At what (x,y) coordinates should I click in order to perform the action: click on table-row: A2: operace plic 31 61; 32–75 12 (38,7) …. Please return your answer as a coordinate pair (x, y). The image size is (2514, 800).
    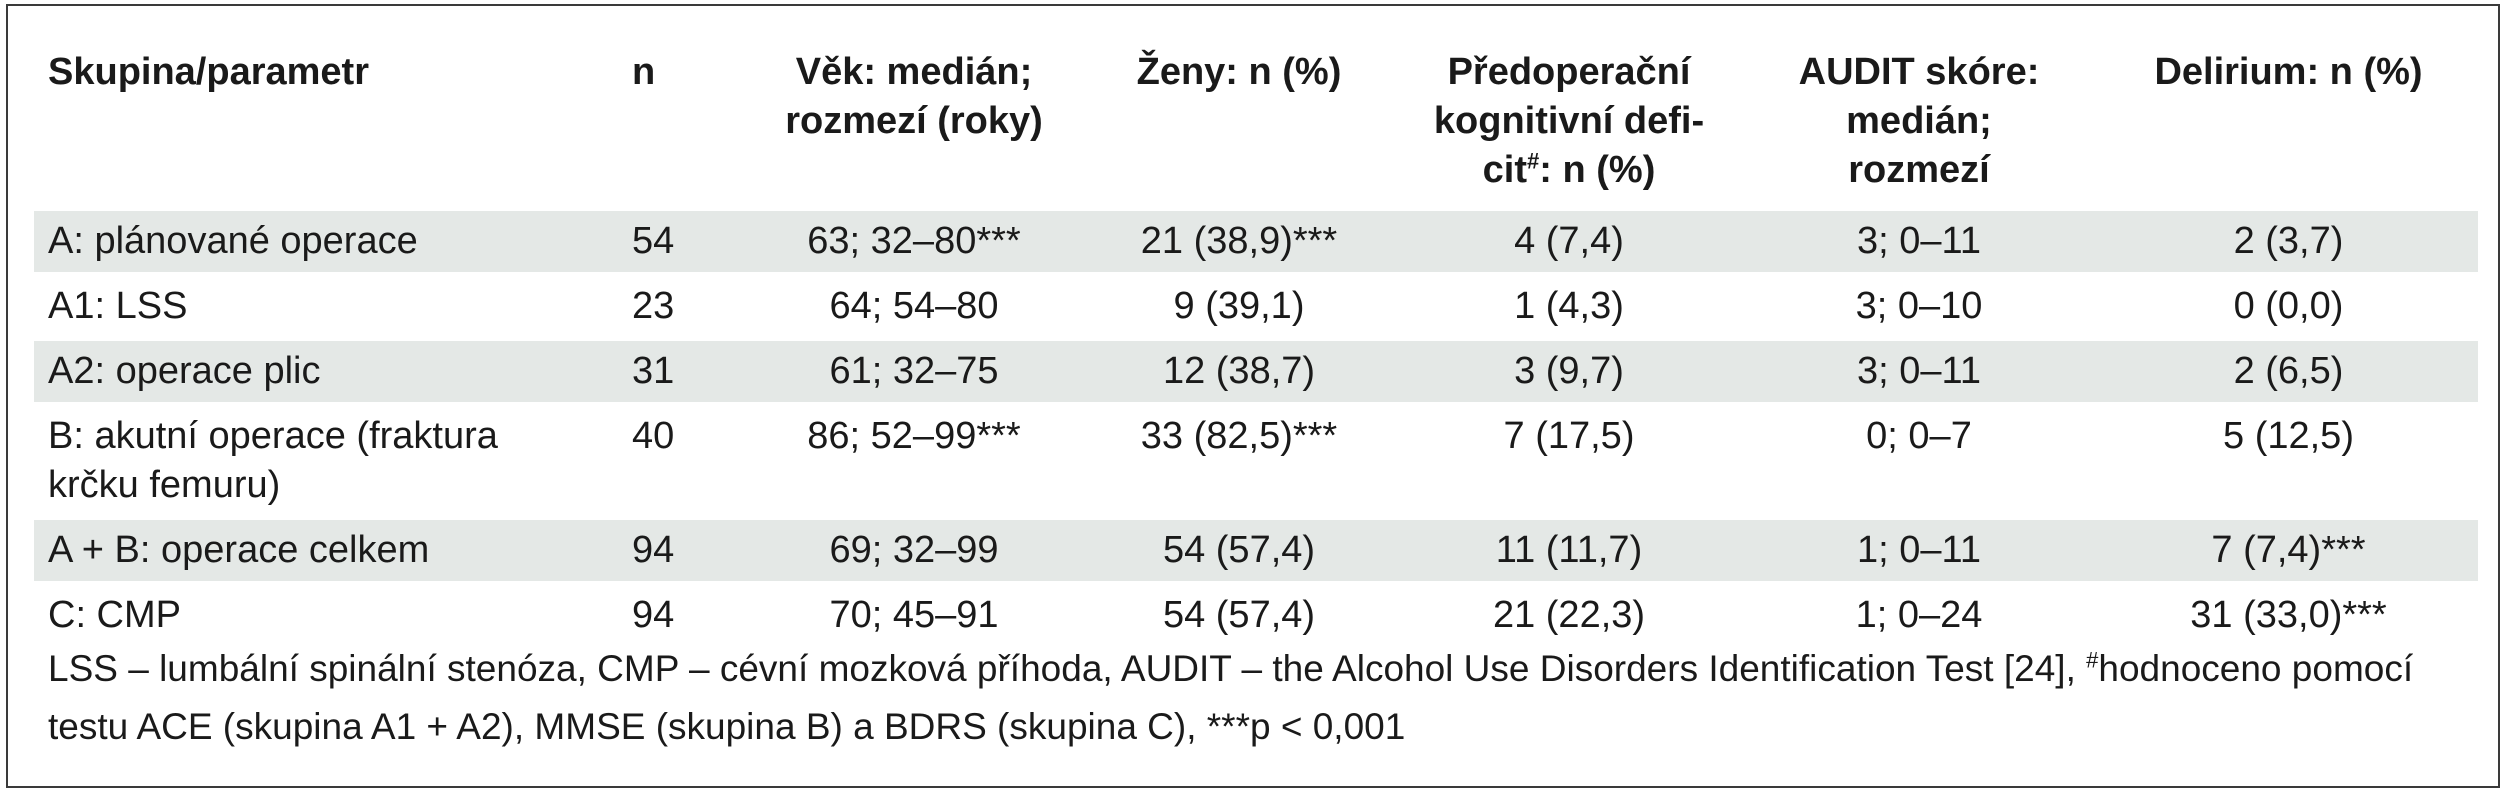
    Looking at the image, I should click on (1256, 371).